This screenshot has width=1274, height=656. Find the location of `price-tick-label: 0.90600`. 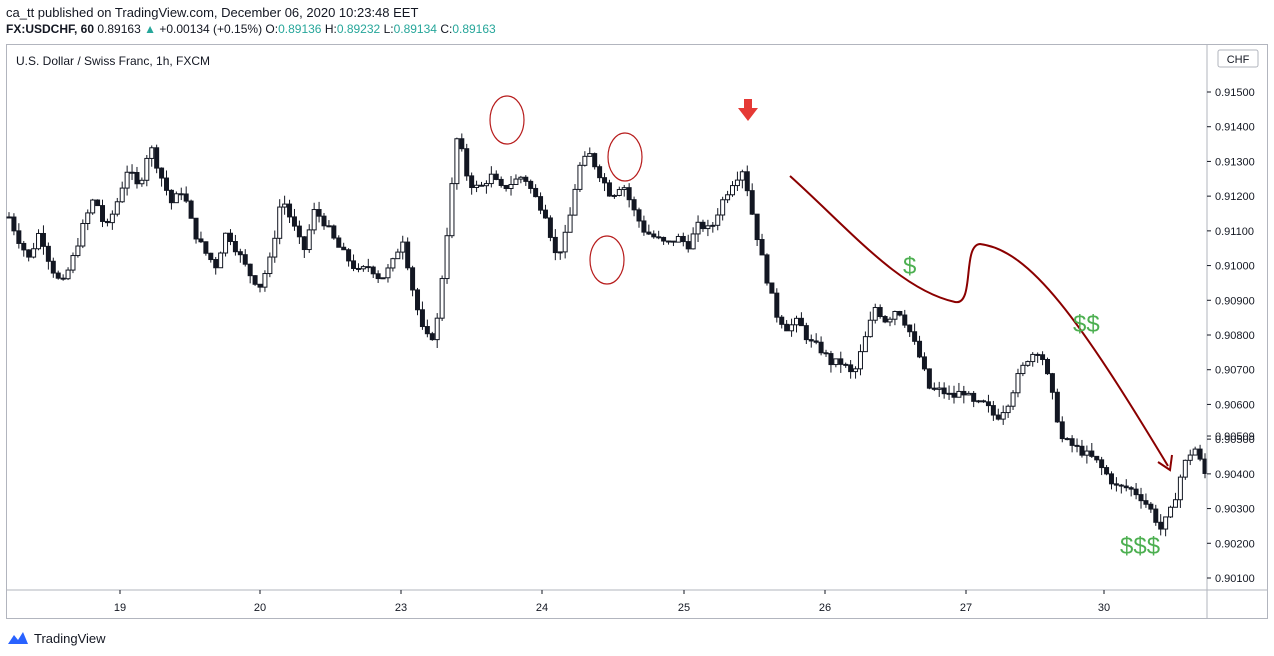

price-tick-label: 0.90600 is located at coordinates (1235, 405).